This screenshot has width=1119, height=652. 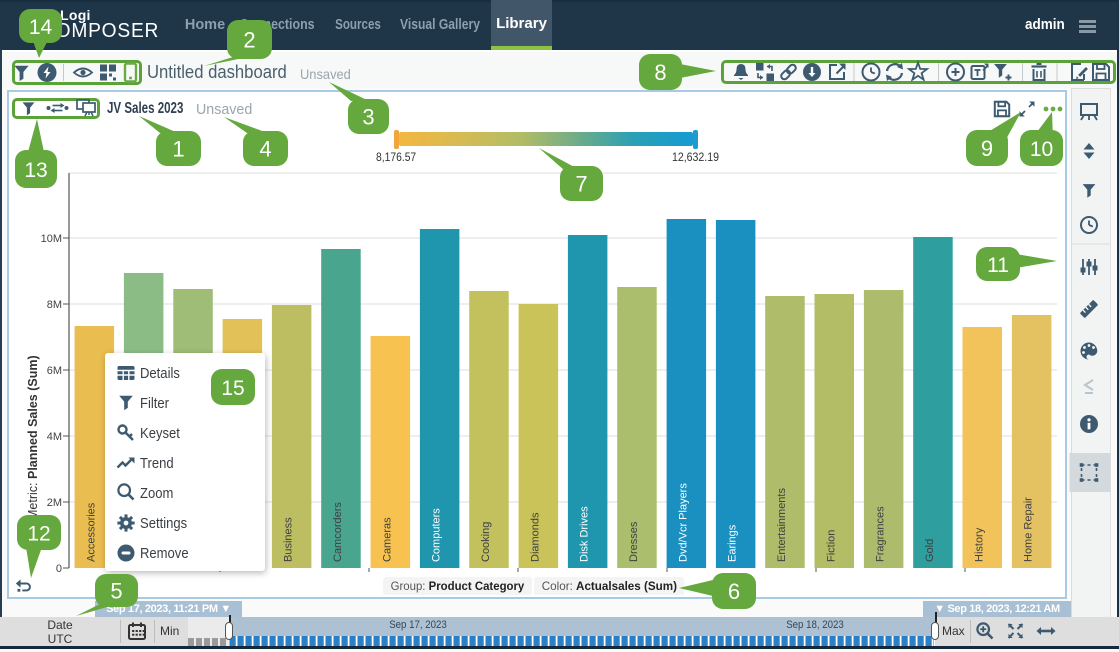 What do you see at coordinates (289, 539) in the screenshot?
I see `svg-text: Business` at bounding box center [289, 539].